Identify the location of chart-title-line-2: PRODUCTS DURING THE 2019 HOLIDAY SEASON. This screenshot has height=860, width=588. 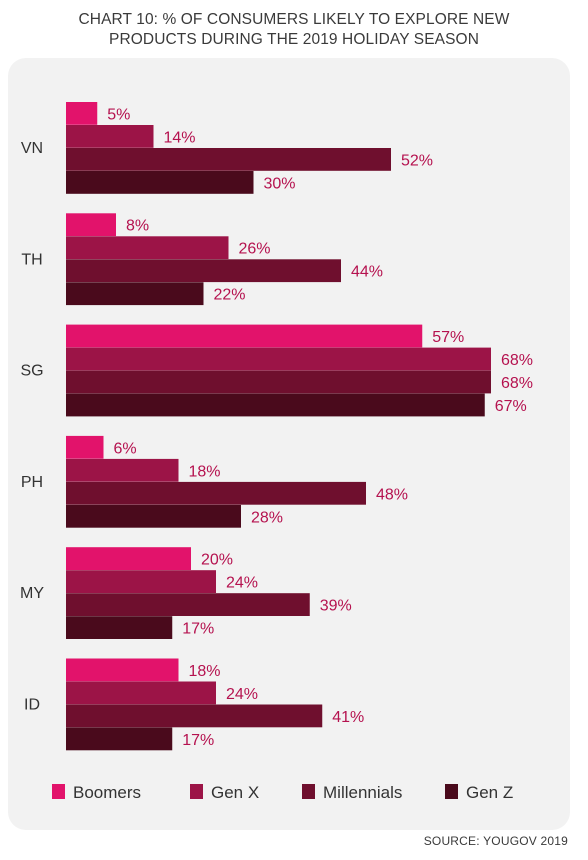
(294, 39).